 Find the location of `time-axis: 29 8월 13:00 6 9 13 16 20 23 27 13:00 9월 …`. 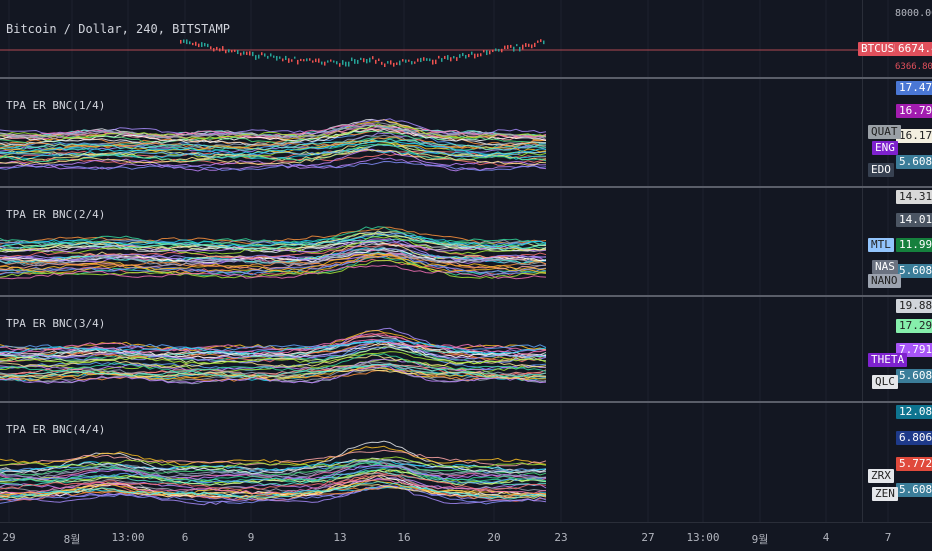

time-axis: 29 8월 13:00 6 9 13 16 20 23 27 13:00 9월 … is located at coordinates (466, 536).